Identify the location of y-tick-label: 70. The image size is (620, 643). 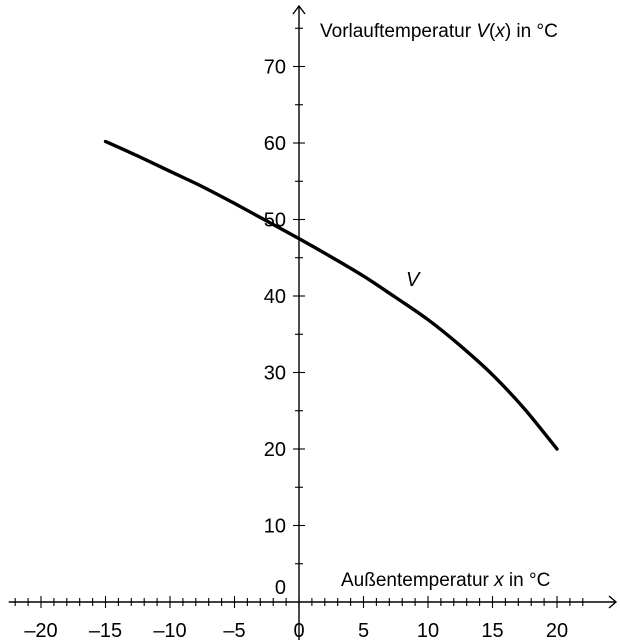
(275, 68).